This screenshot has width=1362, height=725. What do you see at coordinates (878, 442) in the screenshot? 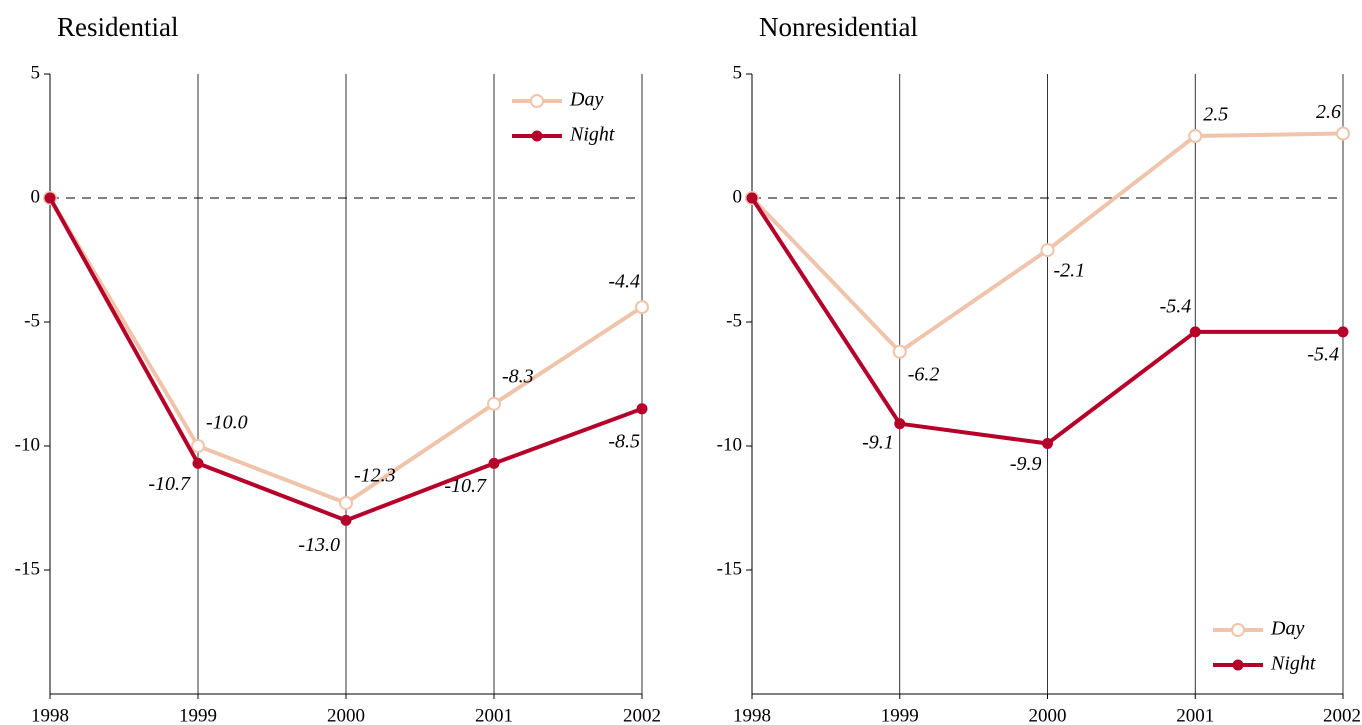
I see `data-label: -9.1` at bounding box center [878, 442].